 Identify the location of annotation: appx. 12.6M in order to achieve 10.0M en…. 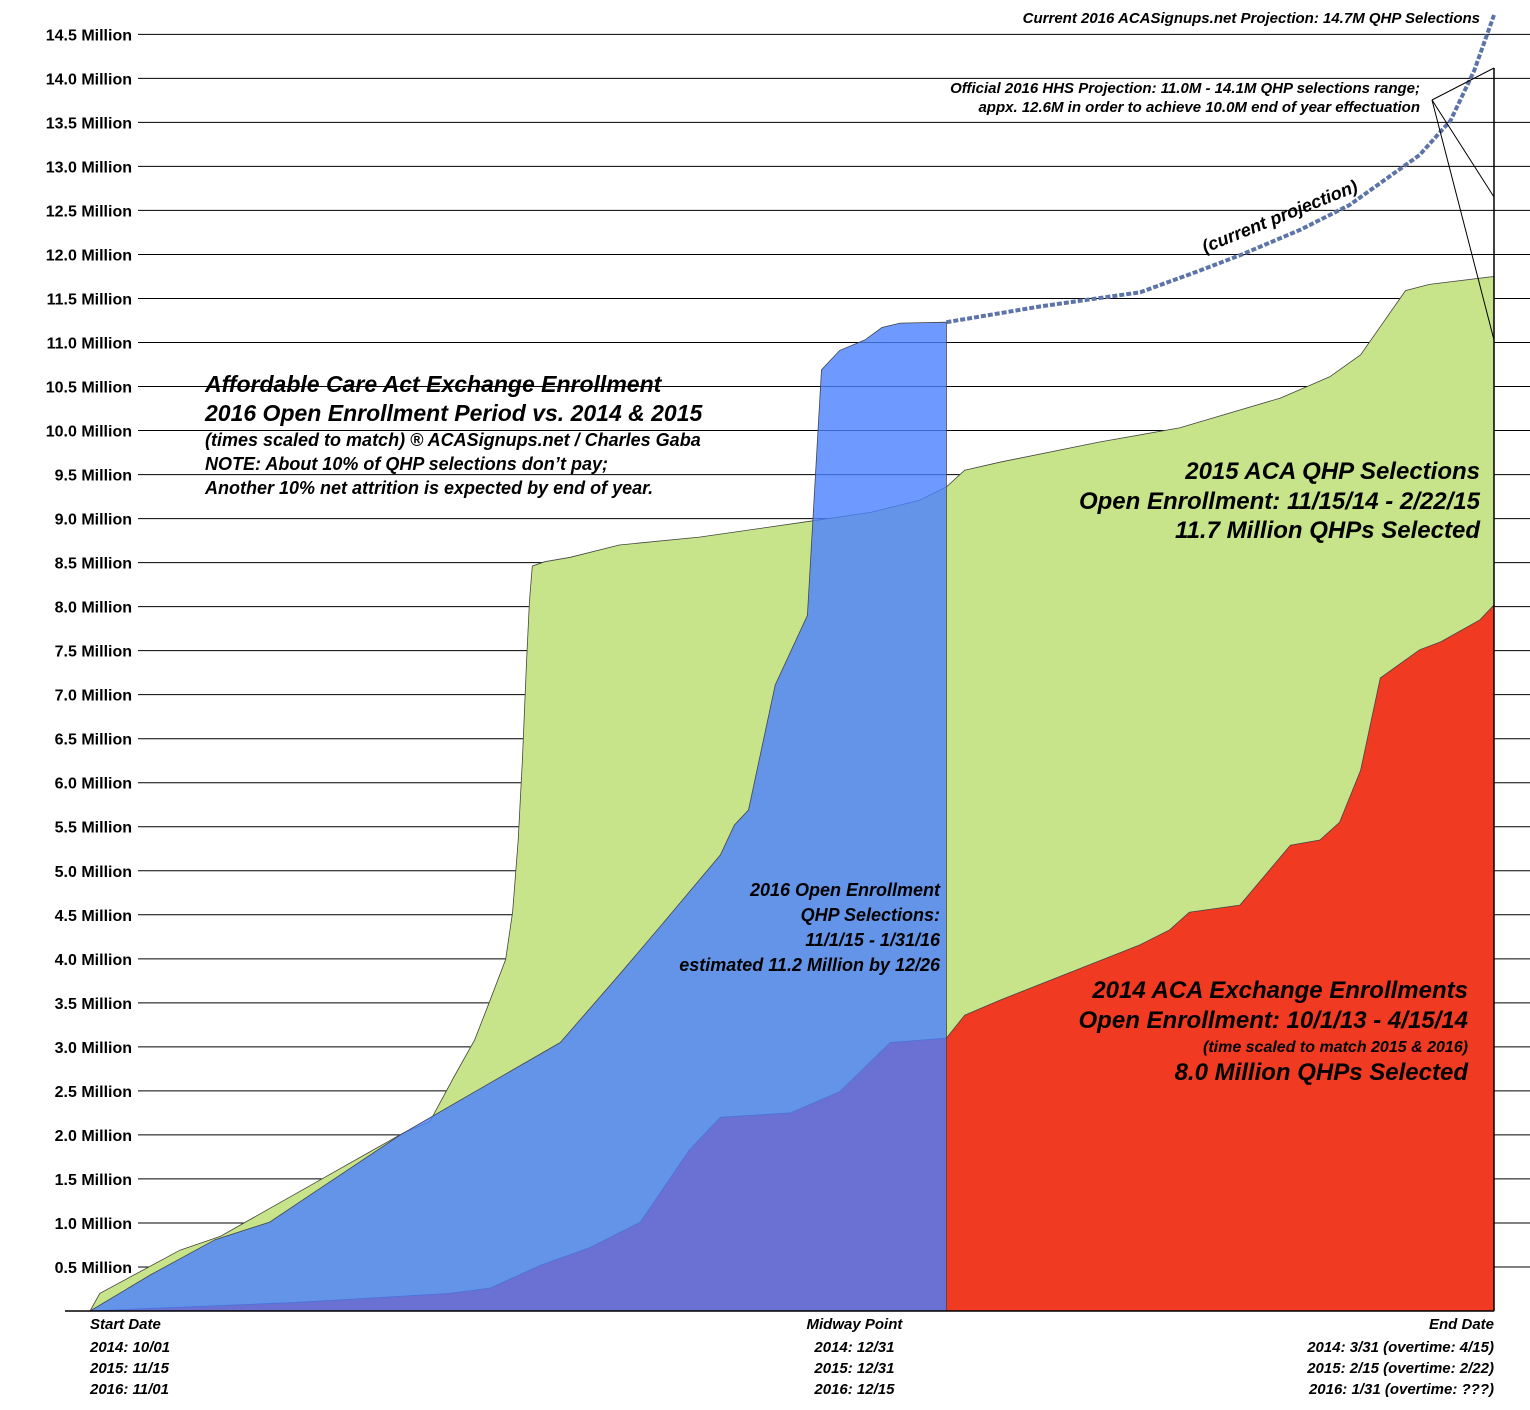
(1199, 107).